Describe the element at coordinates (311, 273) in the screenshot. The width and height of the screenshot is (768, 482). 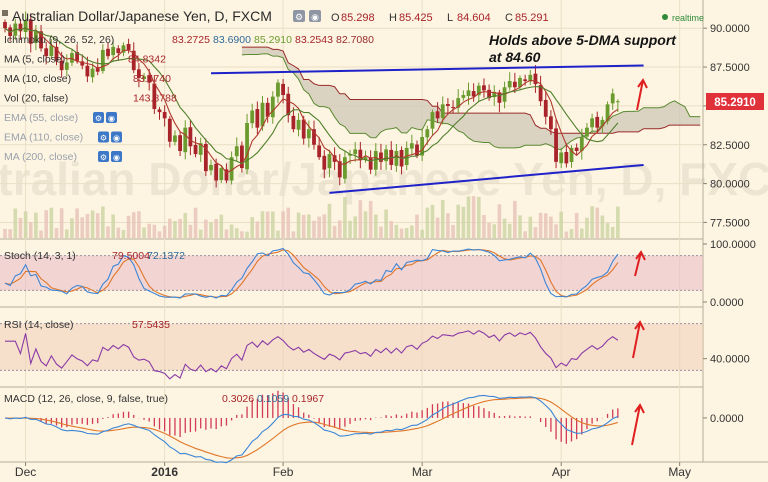
I see `stoch-k-line` at that location.